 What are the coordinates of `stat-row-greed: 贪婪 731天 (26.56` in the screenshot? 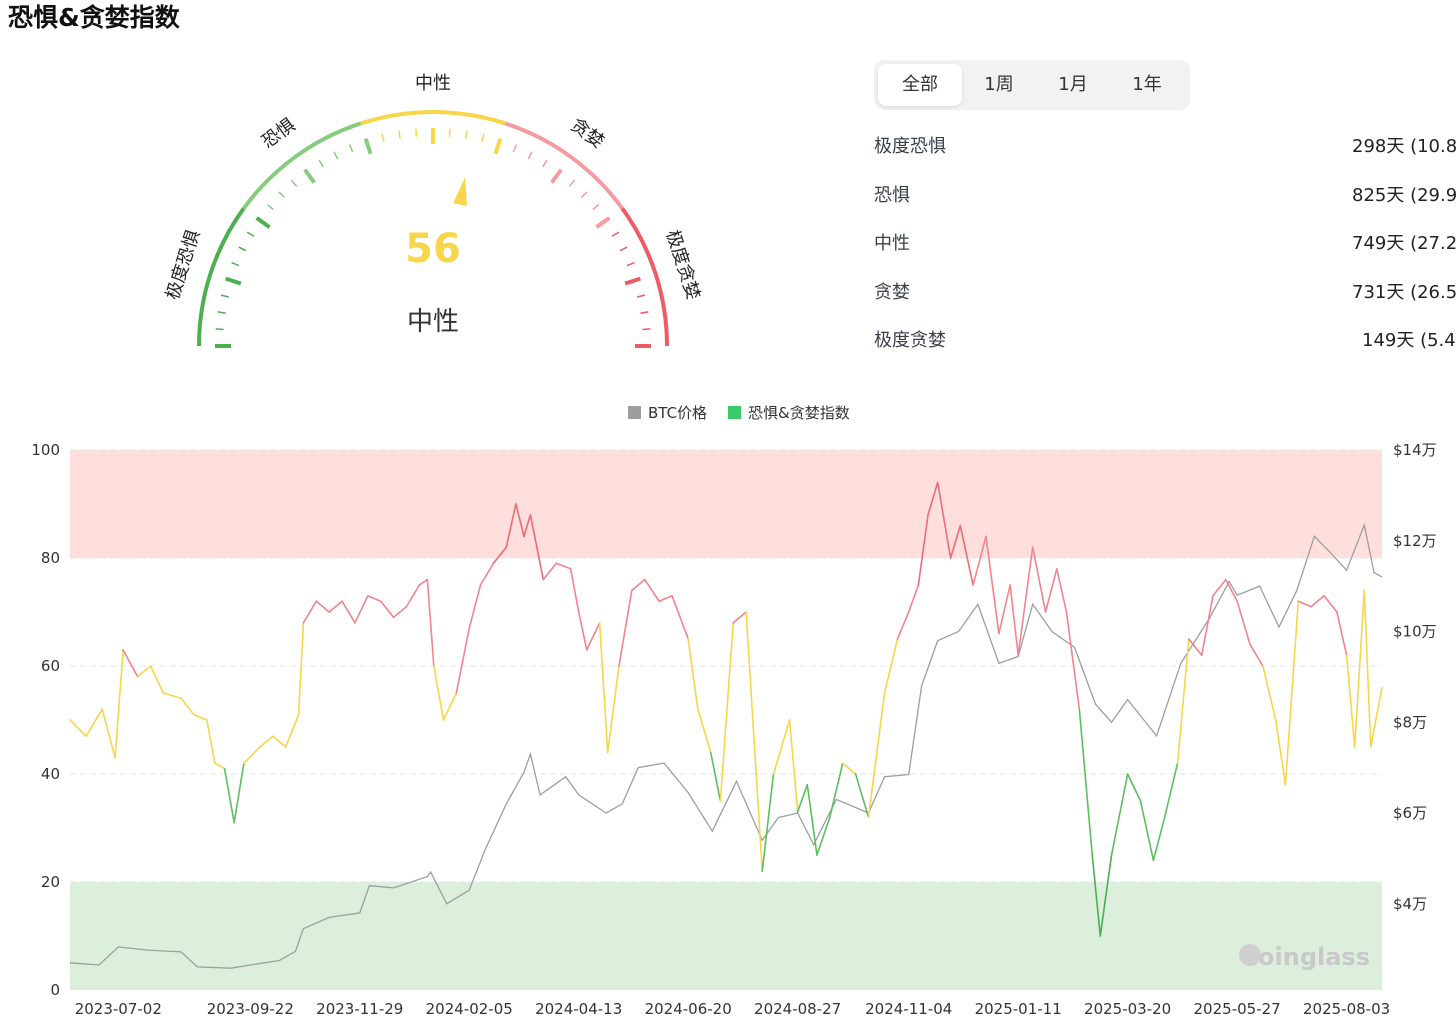 It's located at (1165, 298).